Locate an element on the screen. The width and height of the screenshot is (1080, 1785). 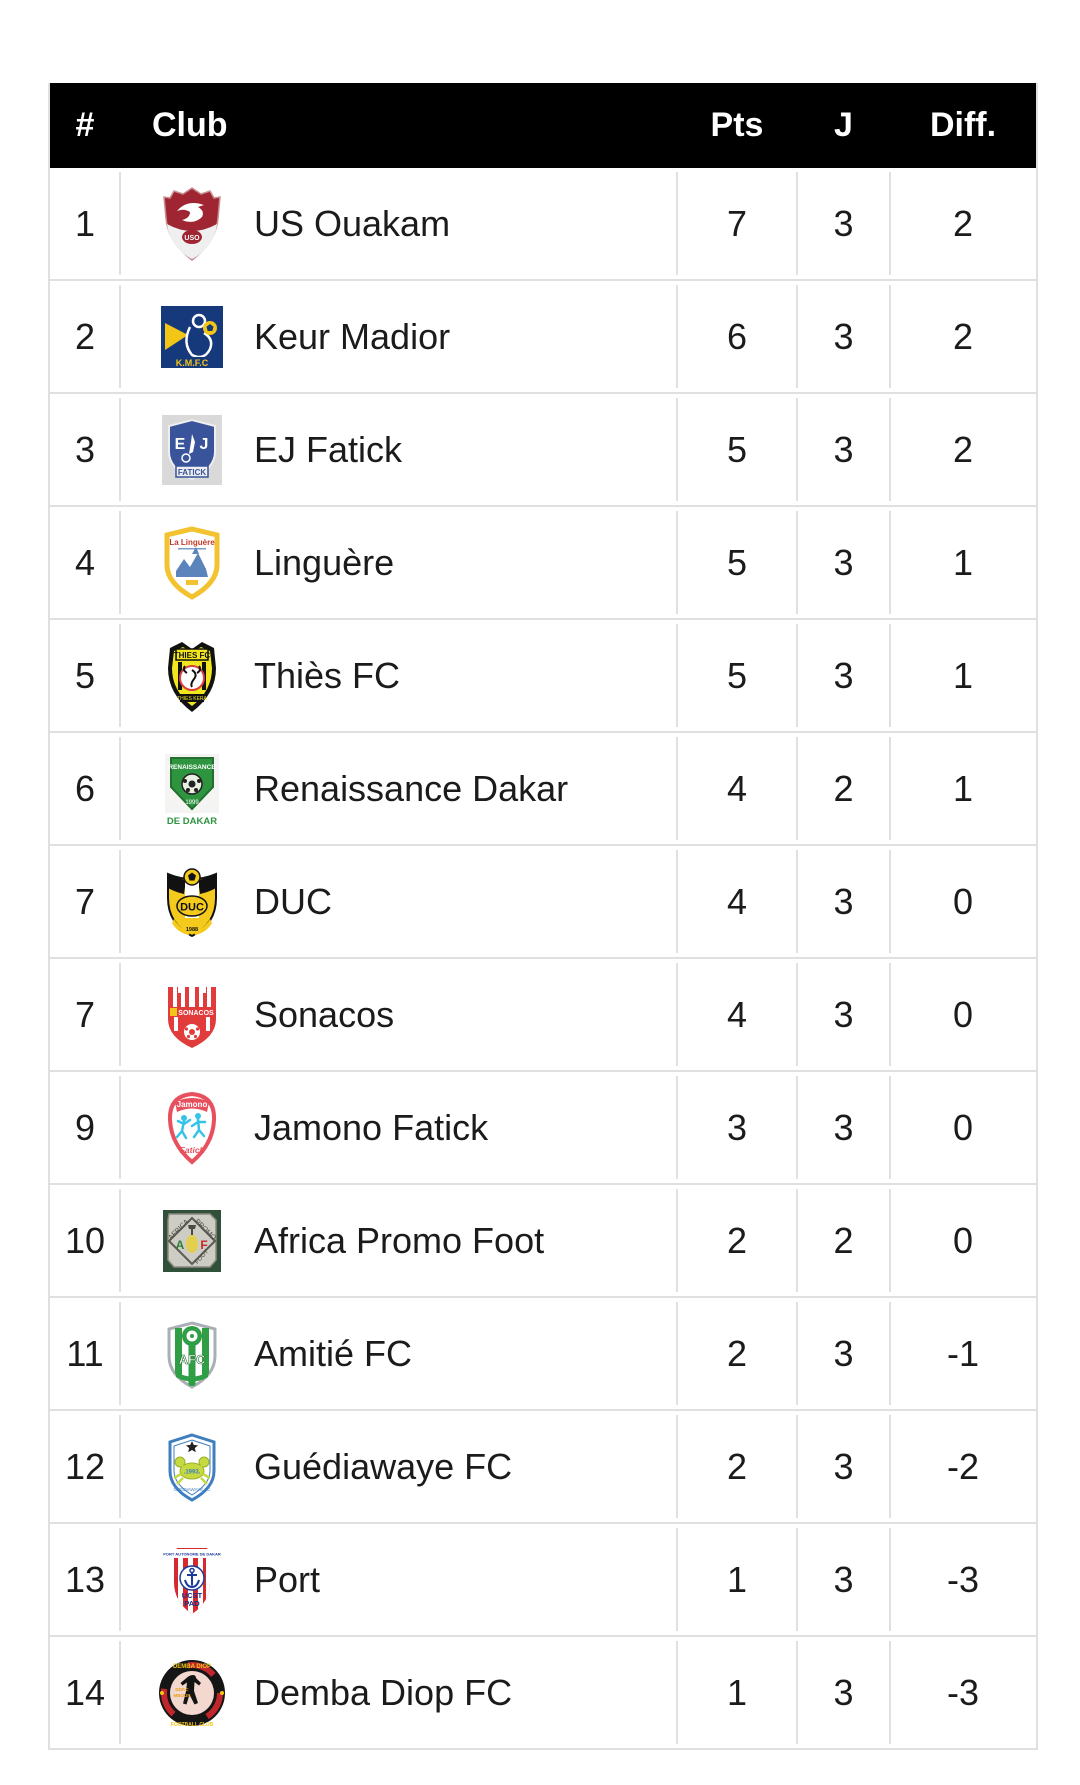
rank-cell: 14 is located at coordinates (85, 1692).